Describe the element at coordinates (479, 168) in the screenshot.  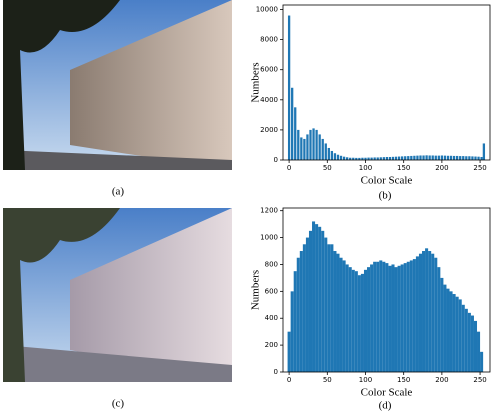
I see `x-tick-label: 250` at that location.